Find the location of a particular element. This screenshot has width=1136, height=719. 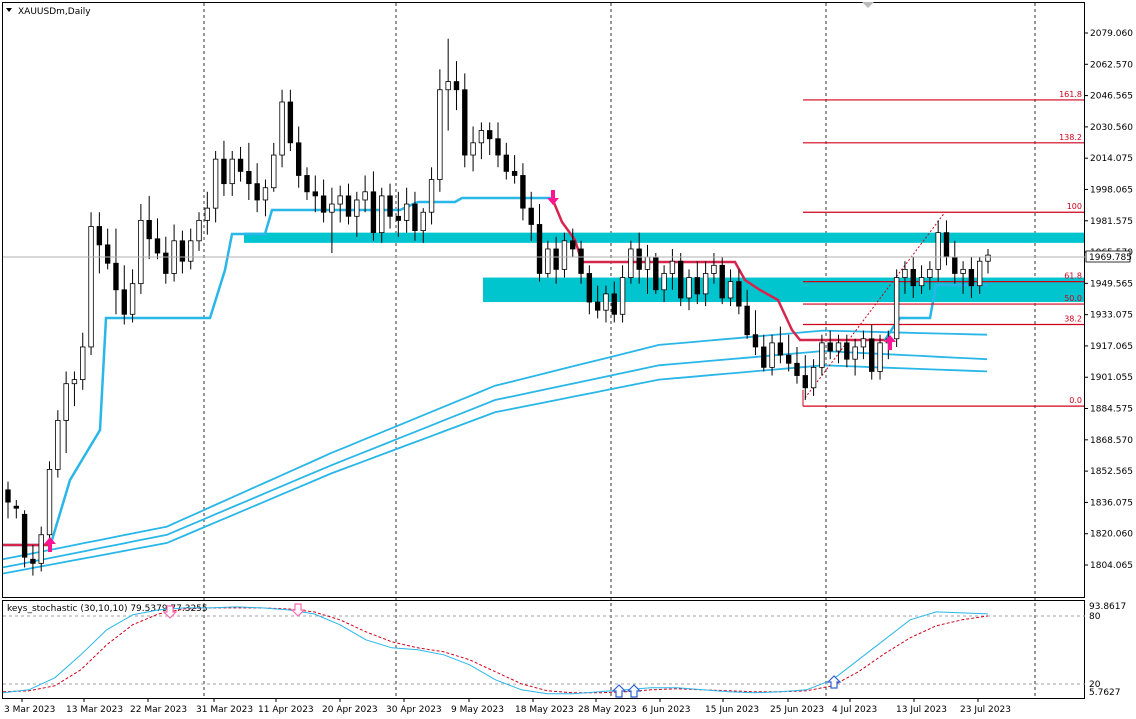

price-tick-label: 1820.060 is located at coordinates (1111, 535).